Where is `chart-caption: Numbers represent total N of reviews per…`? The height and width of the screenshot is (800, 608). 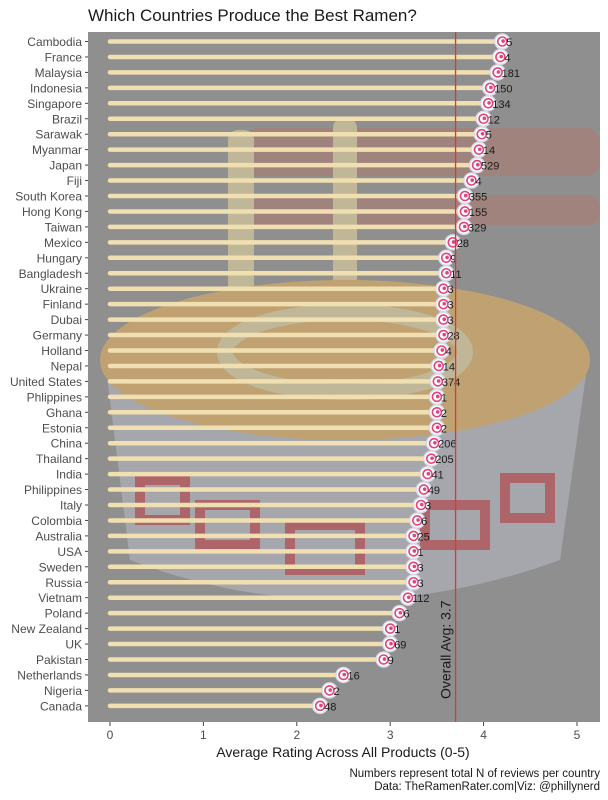
chart-caption: Numbers represent total N of reviews per… is located at coordinates (474, 781).